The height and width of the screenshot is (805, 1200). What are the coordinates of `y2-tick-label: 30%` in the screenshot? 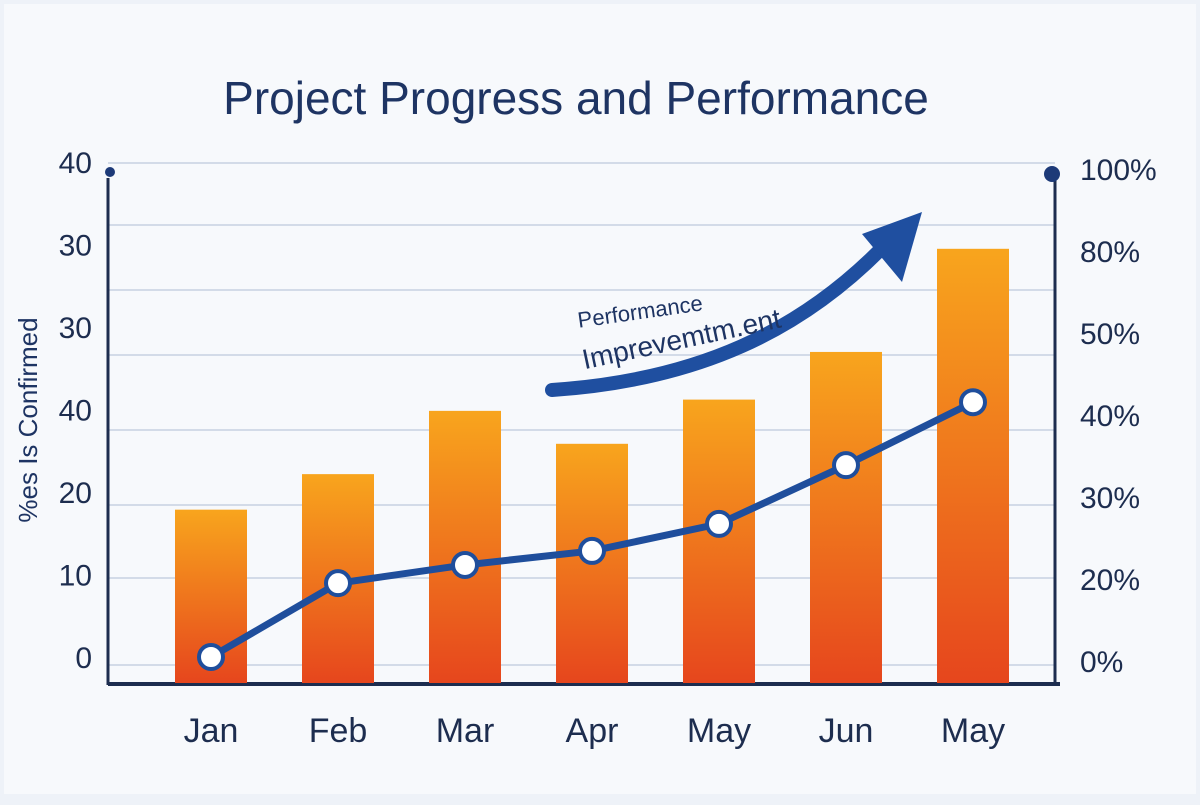 It's located at (1110, 498).